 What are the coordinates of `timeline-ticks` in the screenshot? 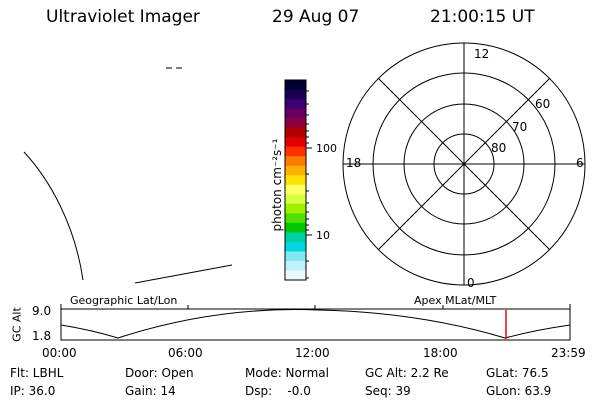 It's located at (315, 306).